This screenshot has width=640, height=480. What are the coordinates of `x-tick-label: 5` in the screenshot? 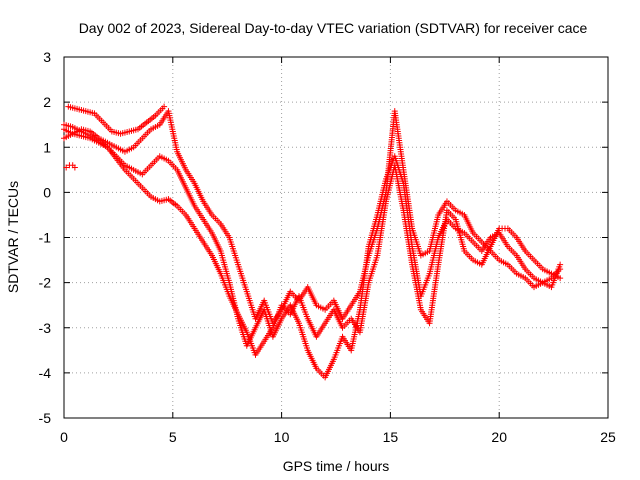 It's located at (173, 437).